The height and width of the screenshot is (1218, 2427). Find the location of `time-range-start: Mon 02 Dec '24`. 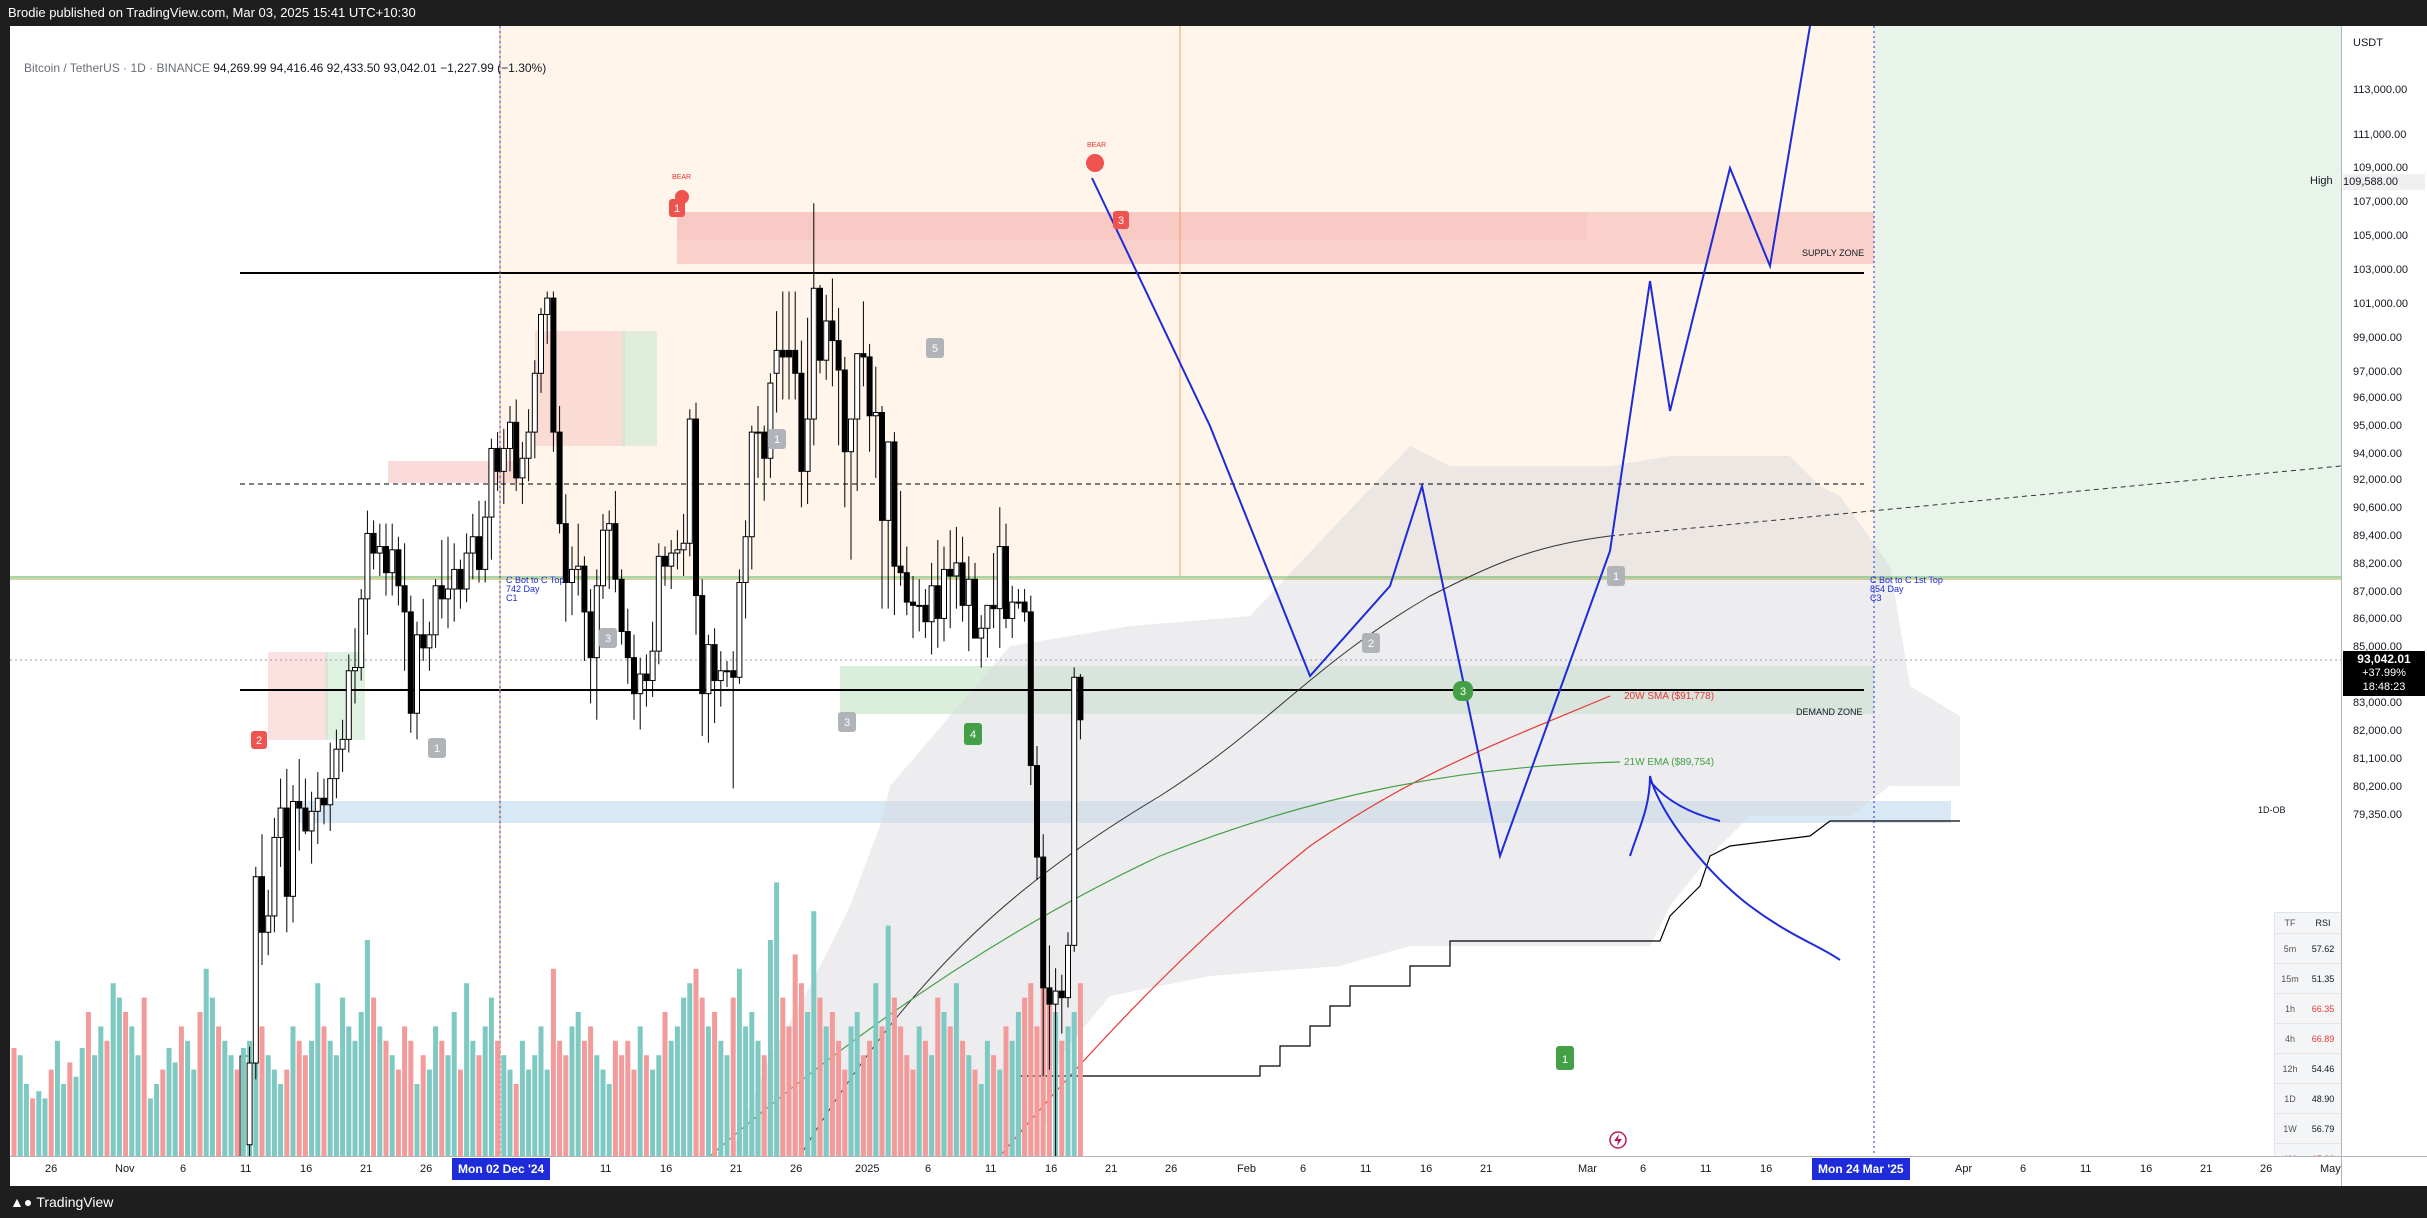

time-range-start: Mon 02 Dec '24 is located at coordinates (501, 1169).